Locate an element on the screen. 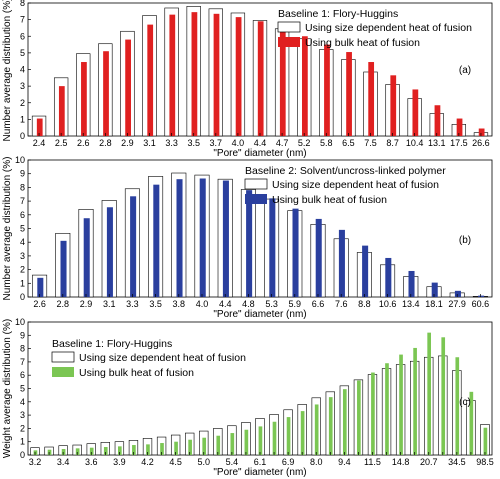  panel-label: (b) is located at coordinates (465, 240).